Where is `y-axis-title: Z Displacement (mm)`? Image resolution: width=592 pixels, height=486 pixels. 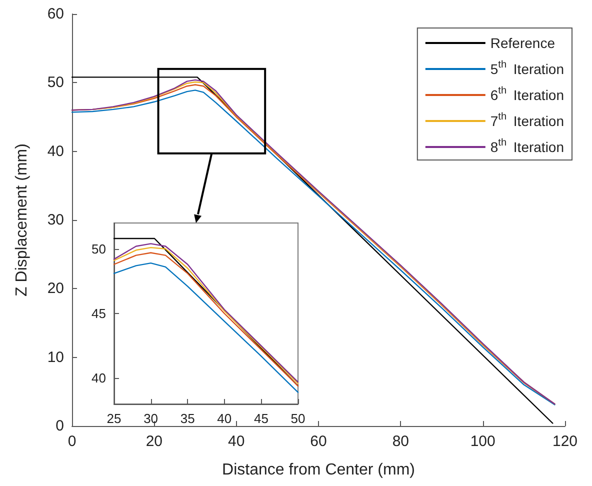
y-axis-title: Z Displacement (mm) is located at coordinates (22, 220).